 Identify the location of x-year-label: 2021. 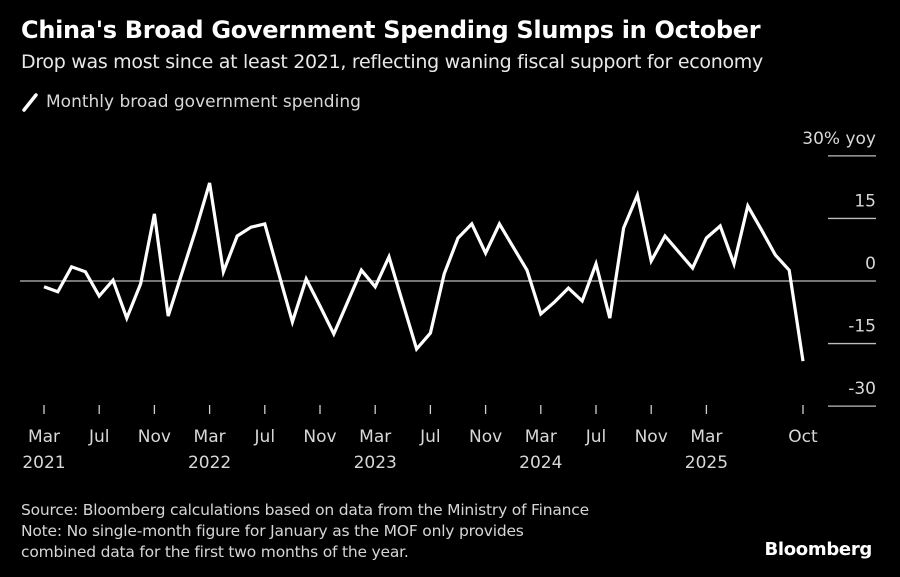
(43, 463).